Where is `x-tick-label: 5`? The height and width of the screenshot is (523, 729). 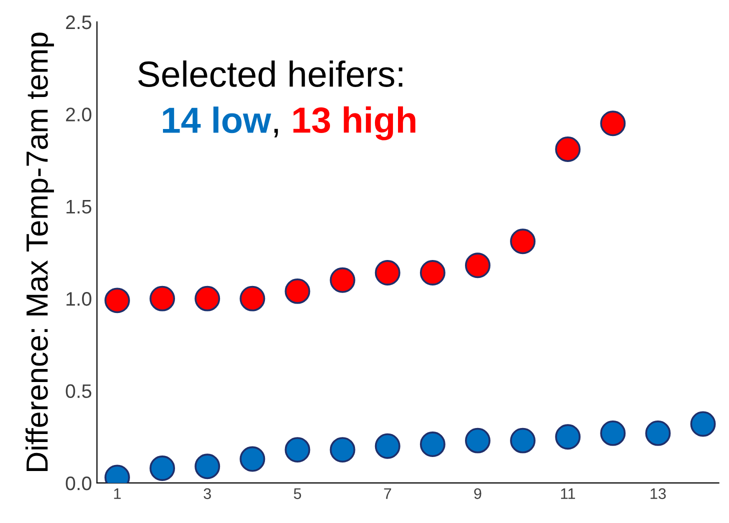
x-tick-label: 5 is located at coordinates (298, 494).